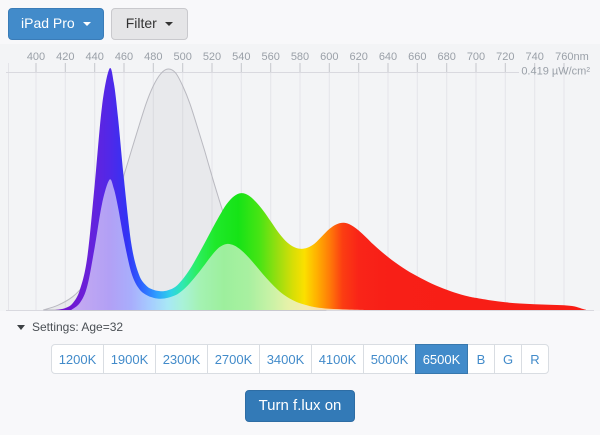 The width and height of the screenshot is (600, 435). I want to click on x-axis-tick-label: 600, so click(329, 57).